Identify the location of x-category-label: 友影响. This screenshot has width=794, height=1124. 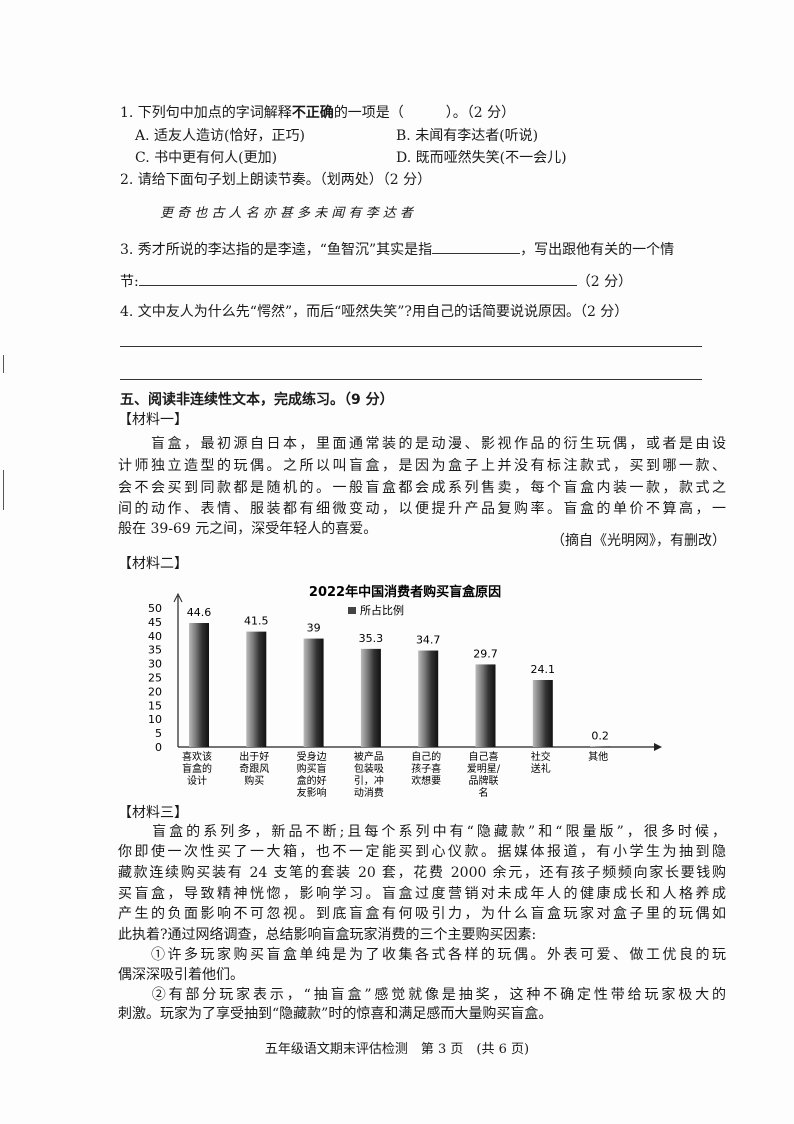
(312, 792).